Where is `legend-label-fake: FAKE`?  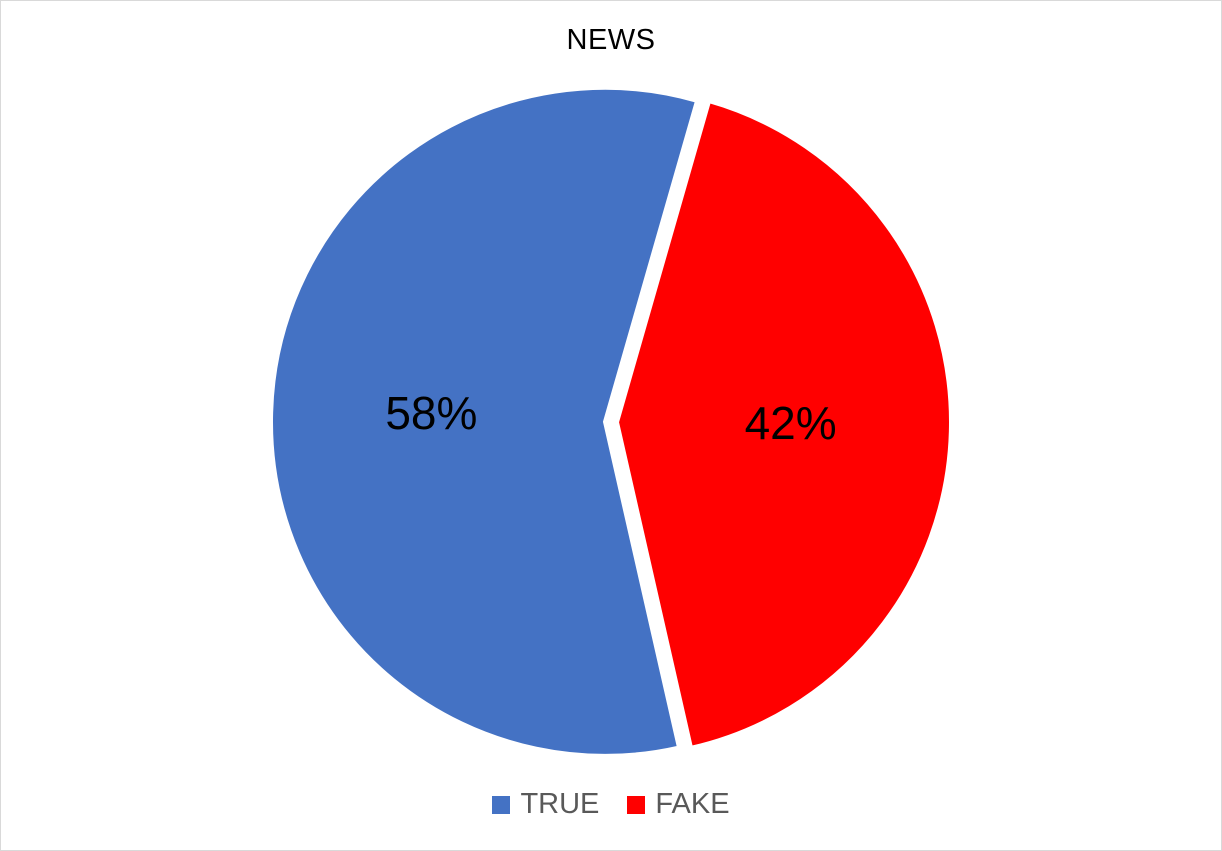
legend-label-fake: FAKE is located at coordinates (692, 804).